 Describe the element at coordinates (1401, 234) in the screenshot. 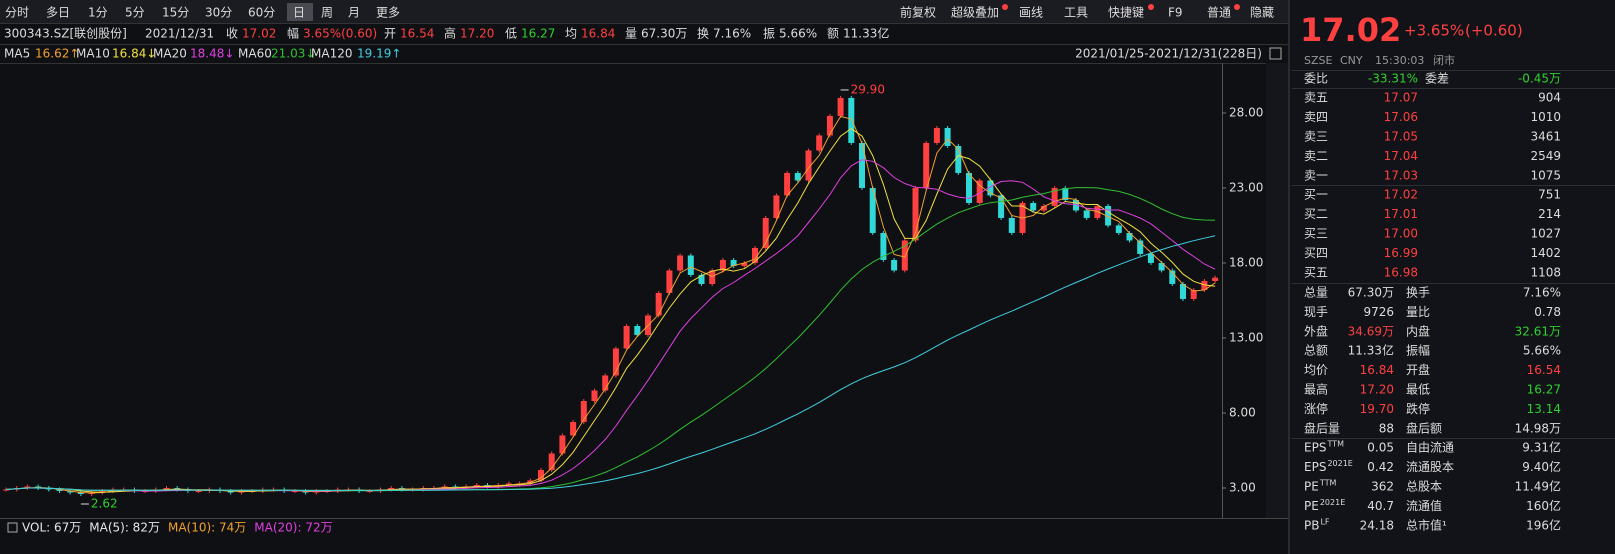

I see `book-price: 17.00` at that location.